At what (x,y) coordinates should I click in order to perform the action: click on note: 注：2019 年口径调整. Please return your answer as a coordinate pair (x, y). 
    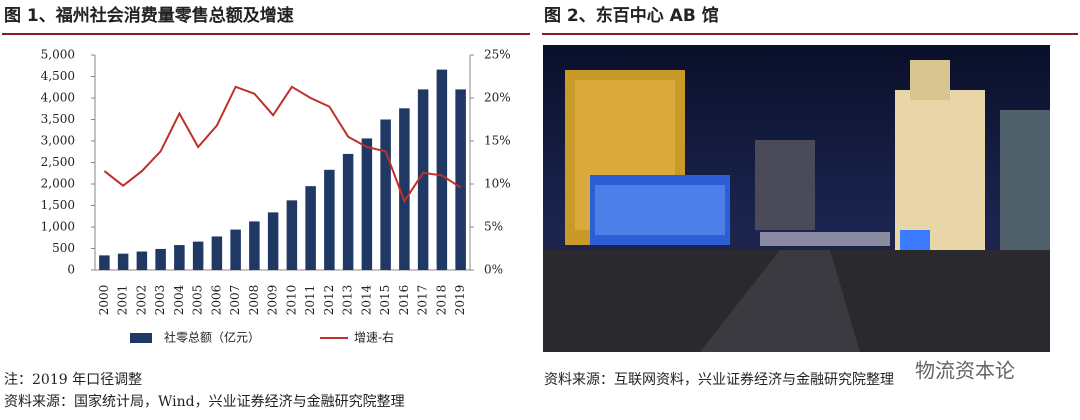
    Looking at the image, I should click on (73, 380).